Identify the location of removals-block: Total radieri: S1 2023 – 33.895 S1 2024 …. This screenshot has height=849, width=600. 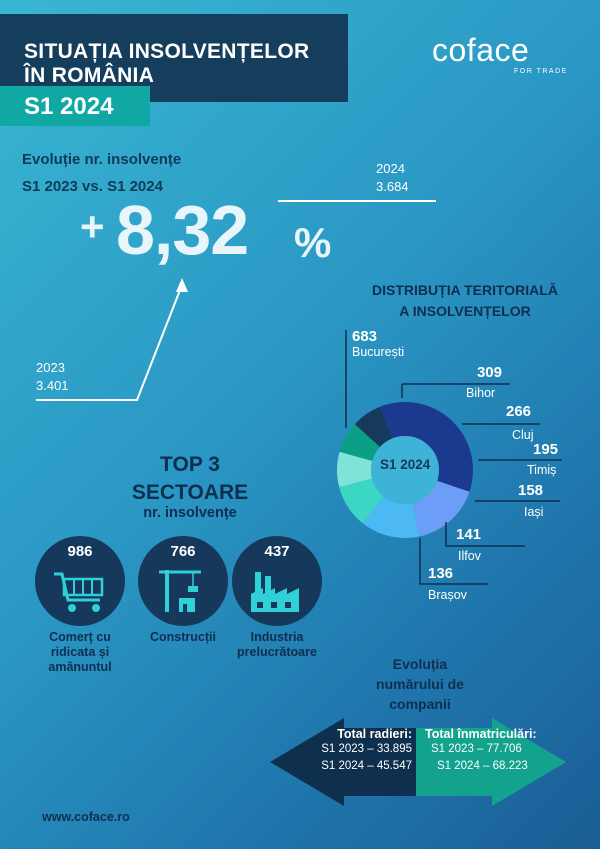
(362, 751).